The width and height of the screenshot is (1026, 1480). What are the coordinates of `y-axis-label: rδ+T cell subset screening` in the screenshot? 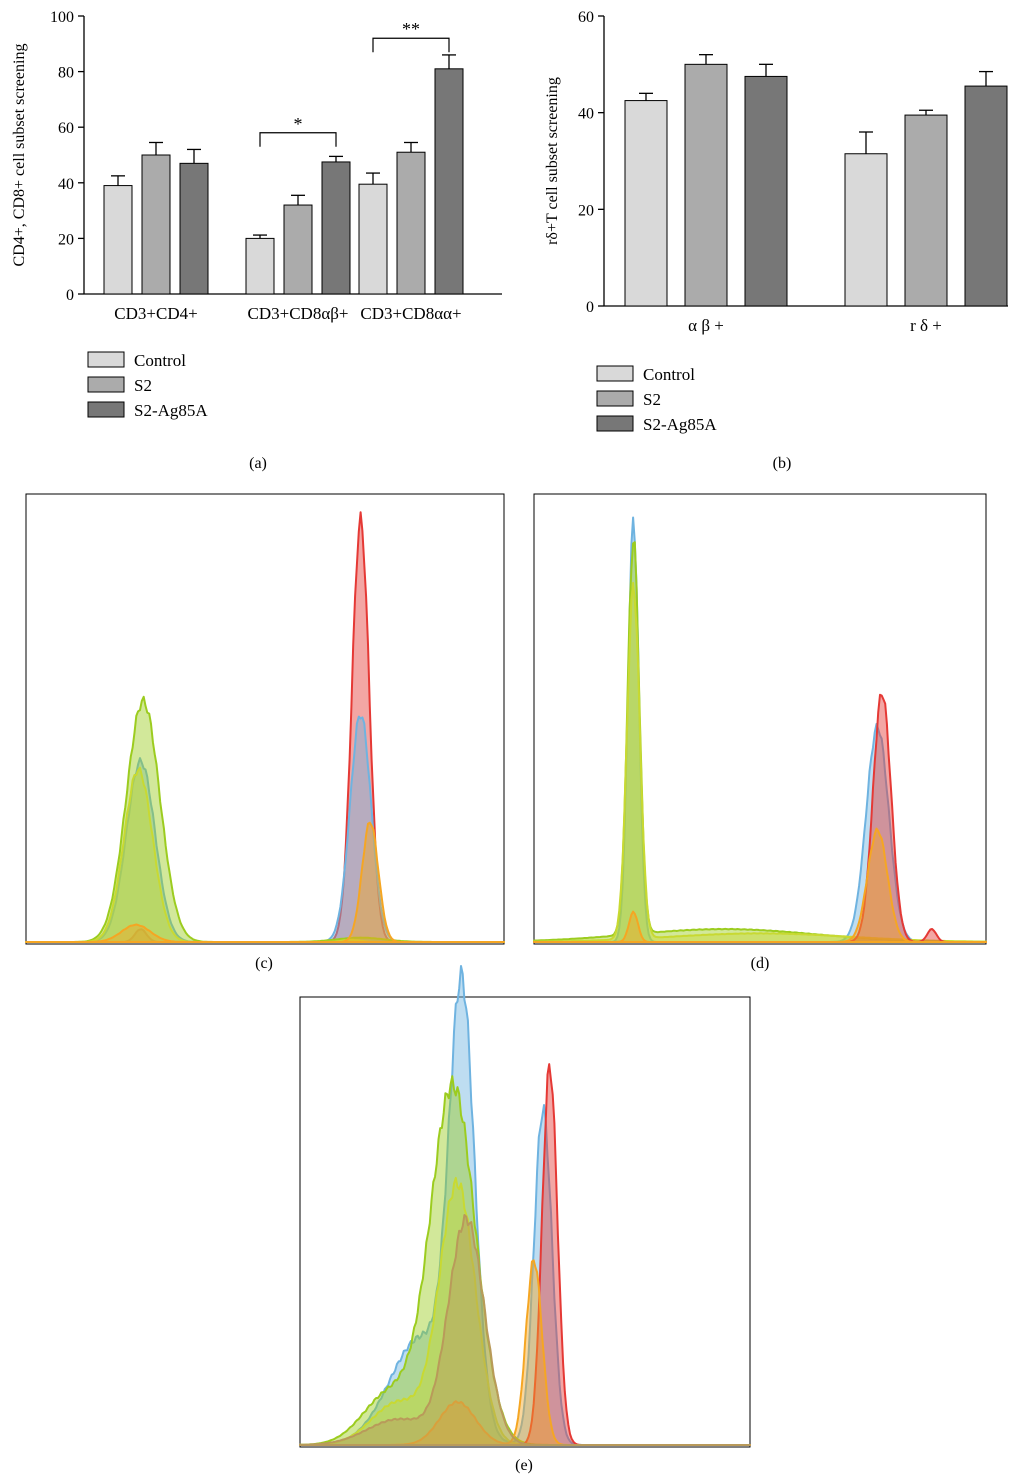 It's located at (552, 161).